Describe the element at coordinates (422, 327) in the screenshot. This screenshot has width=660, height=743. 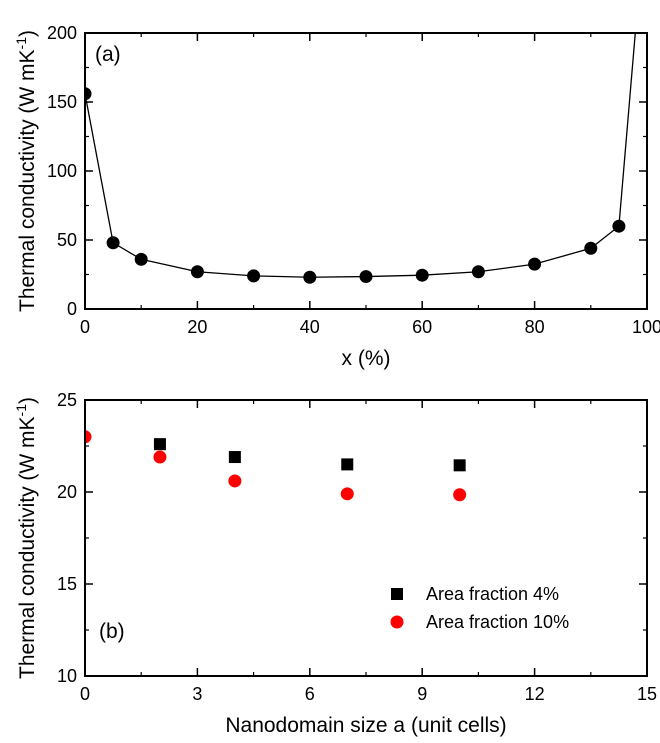
I see `x-tick-label: 60` at that location.